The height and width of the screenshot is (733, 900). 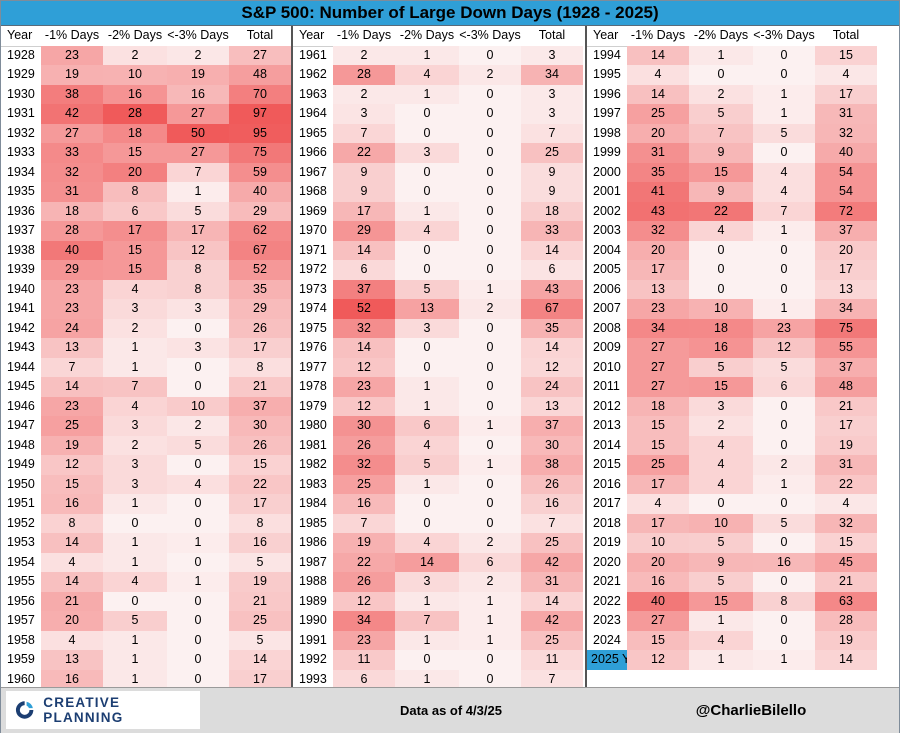 I want to click on value-cell: 20, so click(x=658, y=250).